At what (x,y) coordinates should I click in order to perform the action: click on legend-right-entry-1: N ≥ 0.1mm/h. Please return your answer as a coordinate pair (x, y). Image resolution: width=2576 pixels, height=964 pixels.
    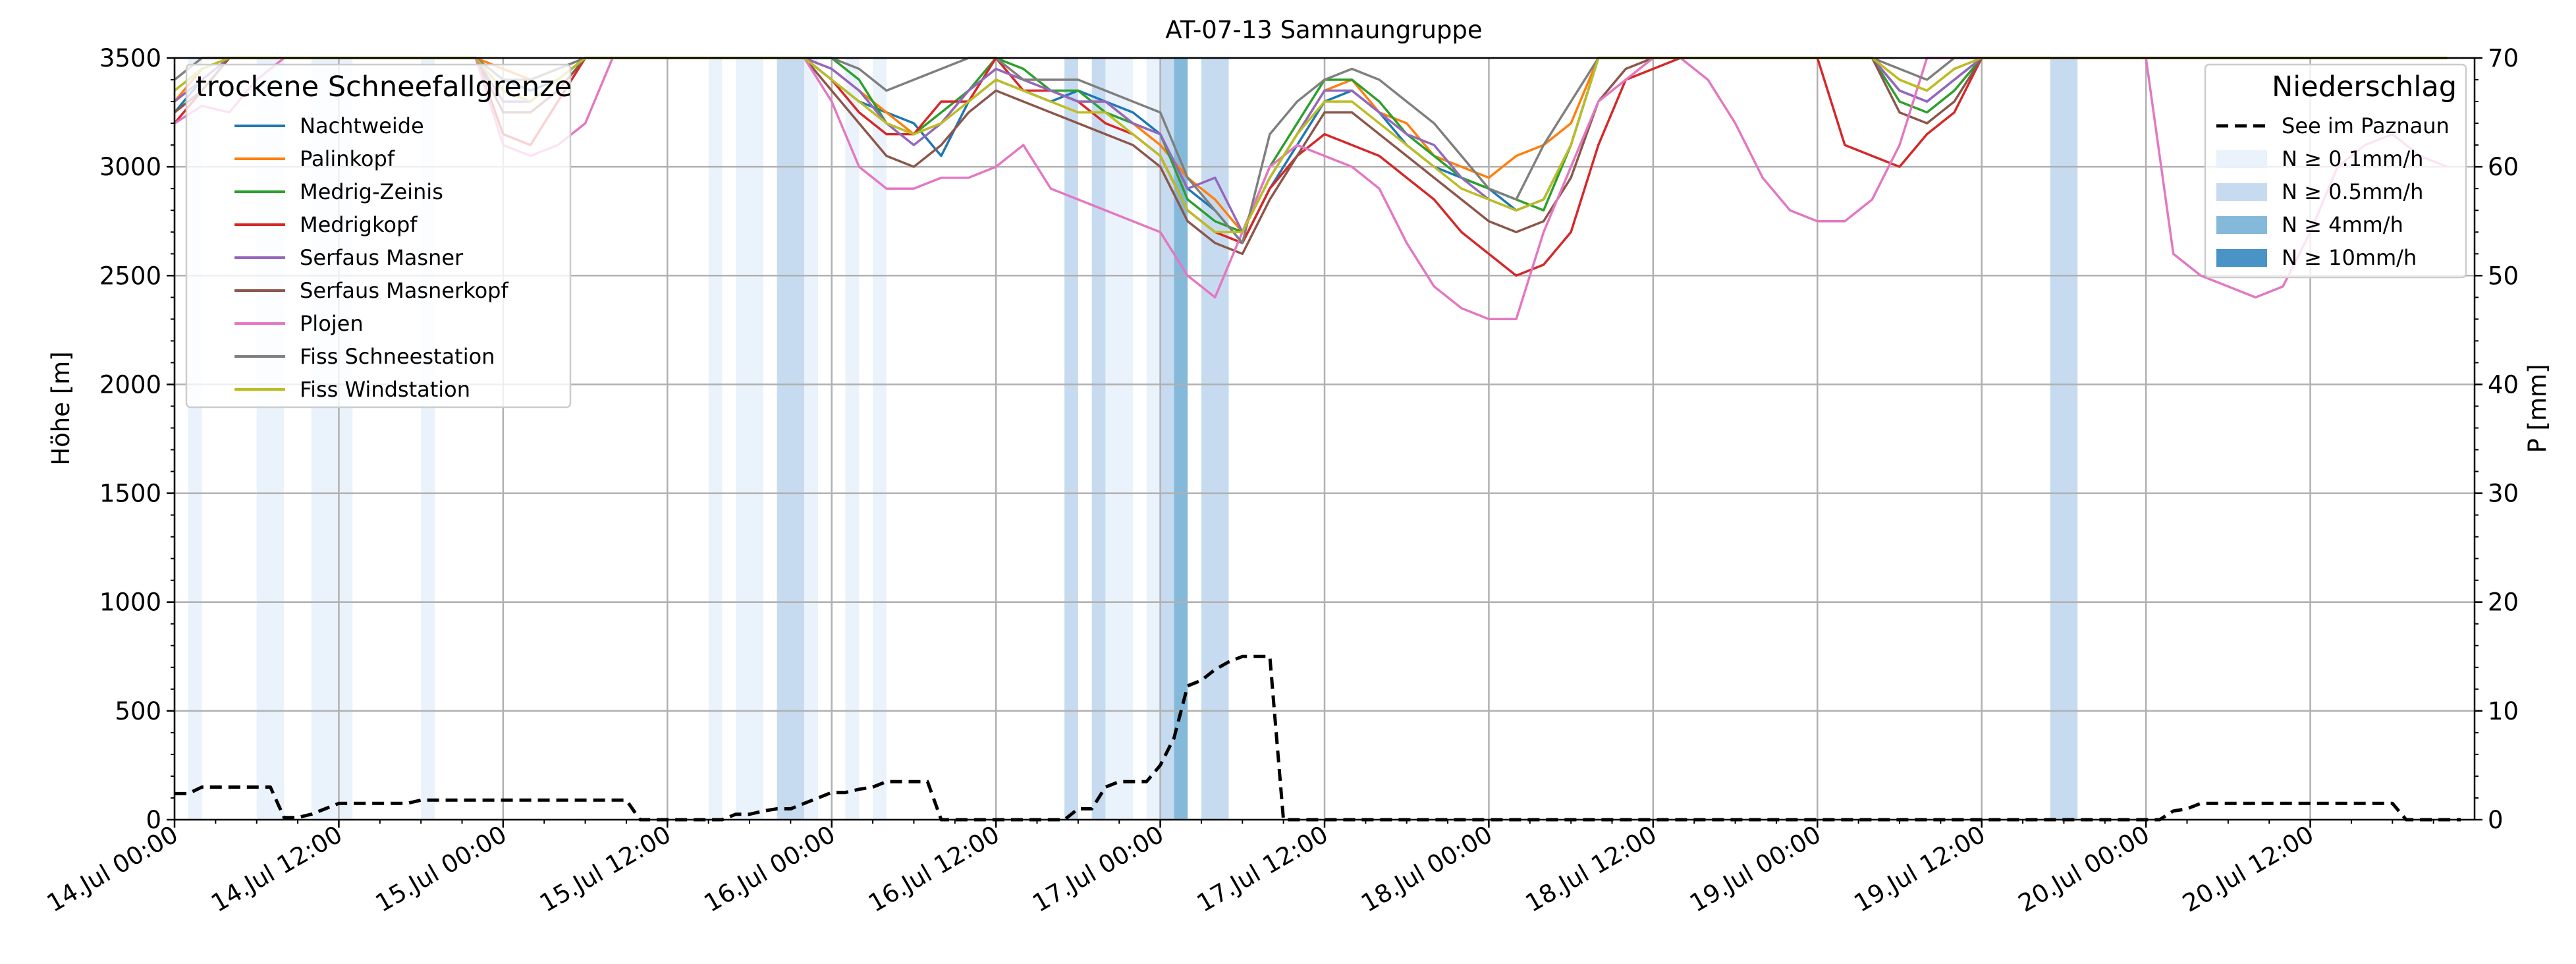
    Looking at the image, I should click on (2352, 158).